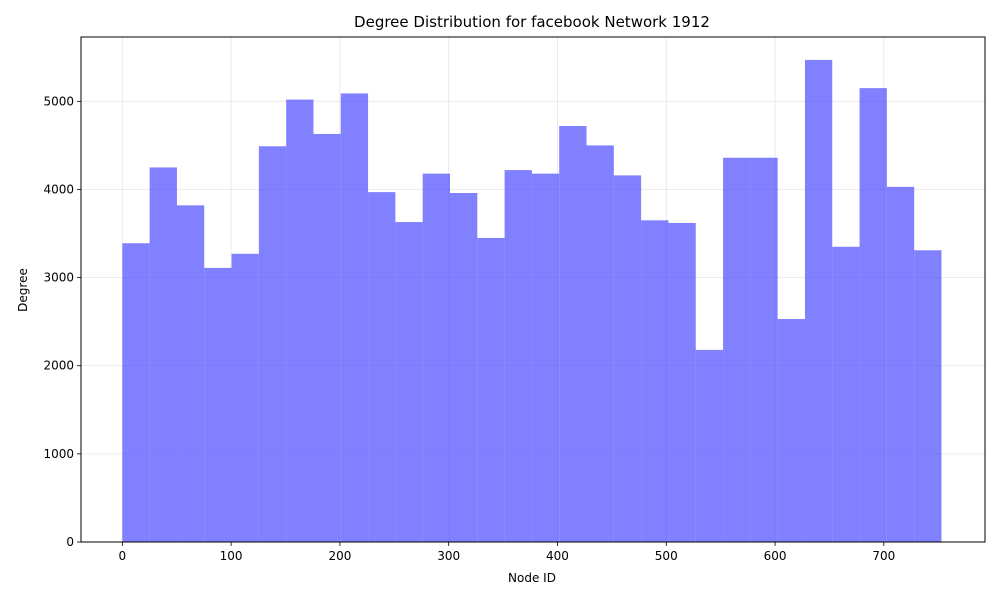 The image size is (1000, 600). Describe the element at coordinates (532, 578) in the screenshot. I see `x-axis-label: Node ID` at that location.